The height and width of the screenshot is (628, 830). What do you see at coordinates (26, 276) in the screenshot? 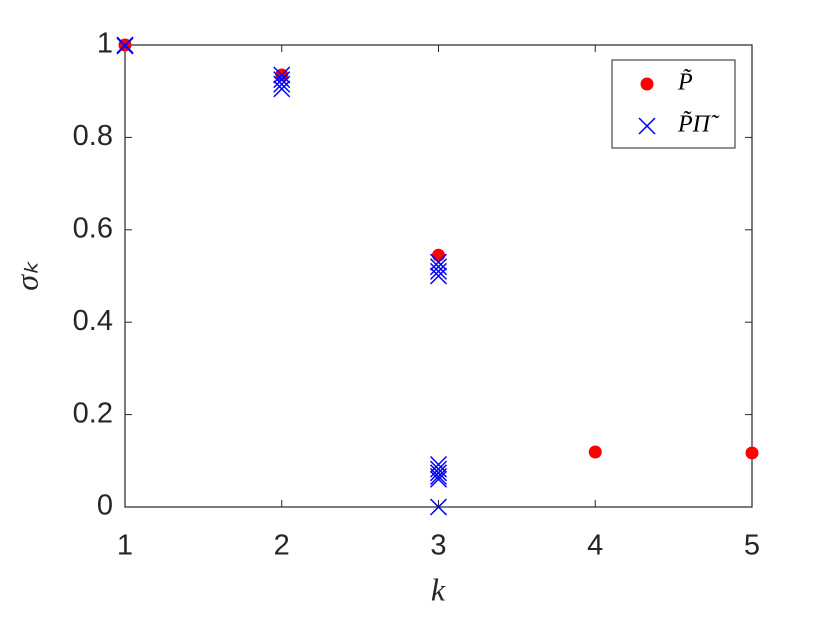
I see `y-axis-label: σₖ` at bounding box center [26, 276].